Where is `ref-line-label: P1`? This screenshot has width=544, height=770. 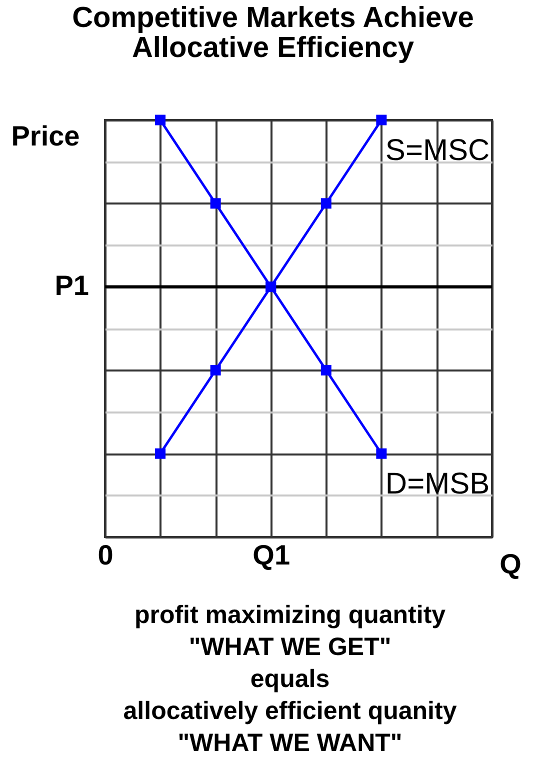 ref-line-label: P1 is located at coordinates (71, 285).